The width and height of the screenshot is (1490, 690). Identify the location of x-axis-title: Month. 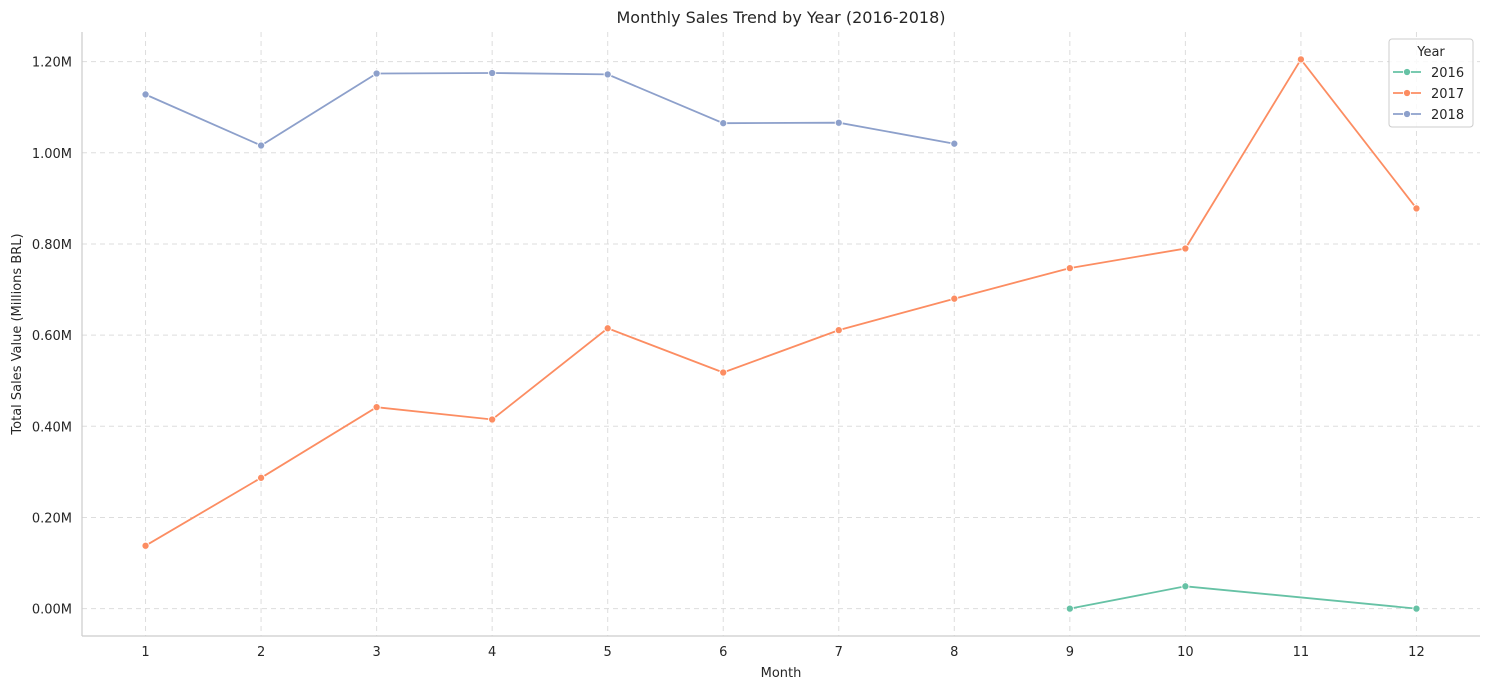
(781, 673).